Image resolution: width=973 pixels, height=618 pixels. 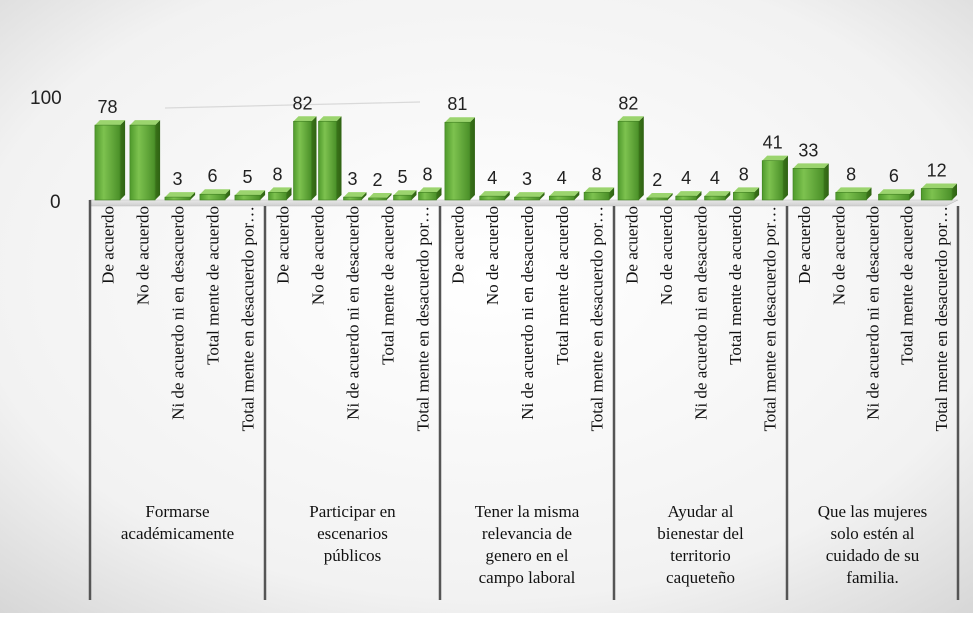 What do you see at coordinates (55, 202) in the screenshot?
I see `y-tick-label: 0` at bounding box center [55, 202].